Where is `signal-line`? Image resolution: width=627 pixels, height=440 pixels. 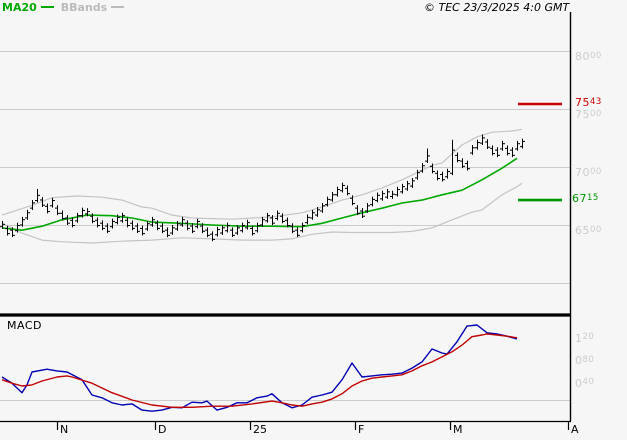
signal-line is located at coordinates (259, 370).